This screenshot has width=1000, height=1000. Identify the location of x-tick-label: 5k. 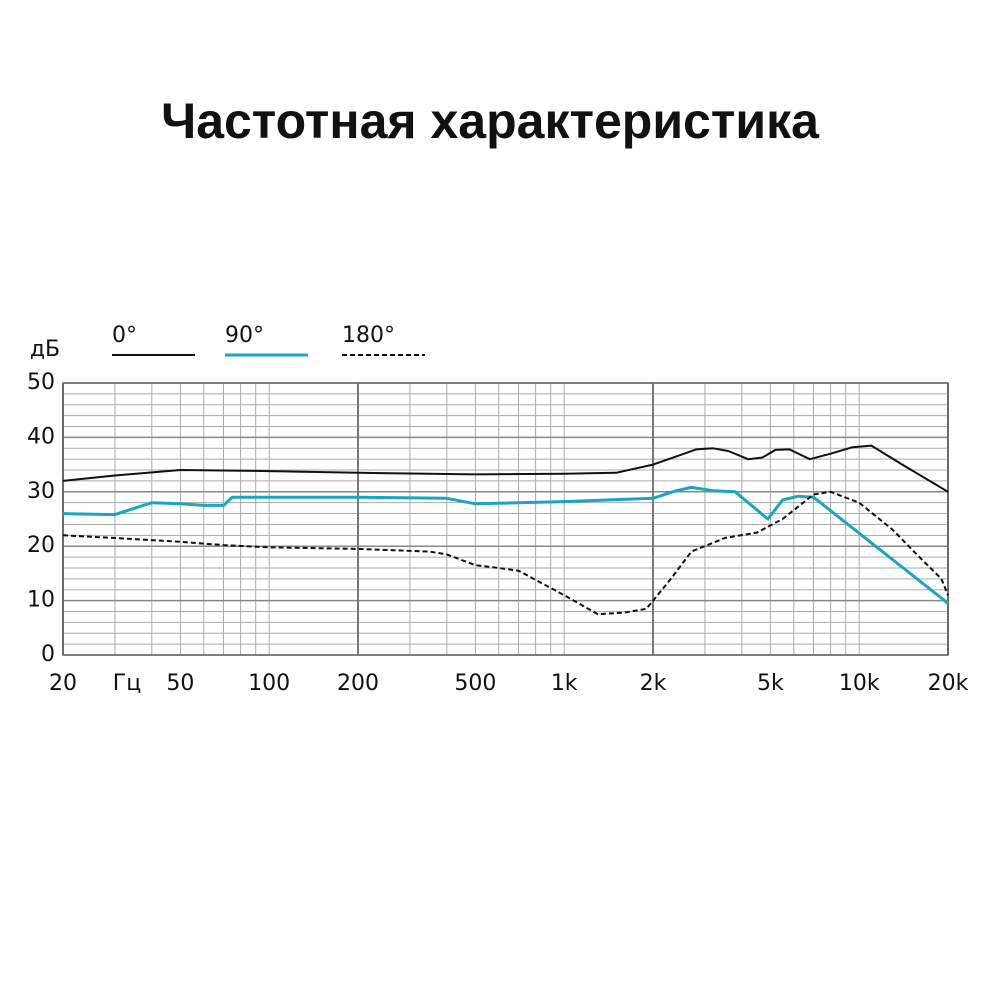
(770, 683).